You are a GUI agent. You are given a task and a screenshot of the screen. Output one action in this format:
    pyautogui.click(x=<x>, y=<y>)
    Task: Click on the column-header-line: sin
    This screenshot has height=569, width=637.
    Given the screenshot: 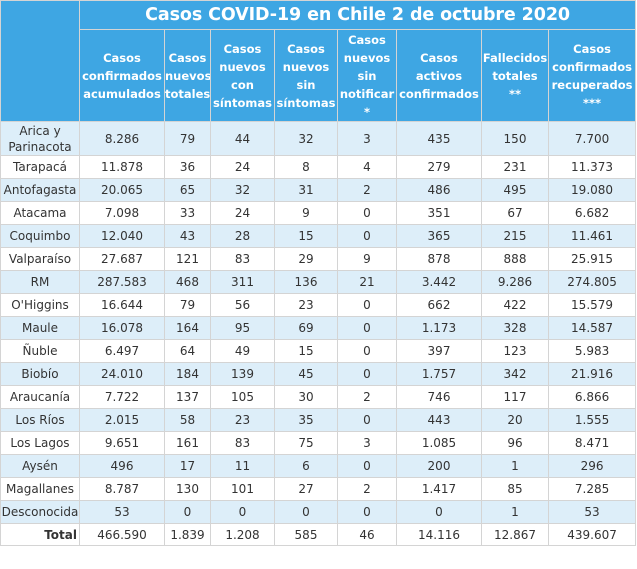 What is the action you would take?
    pyautogui.click(x=367, y=75)
    